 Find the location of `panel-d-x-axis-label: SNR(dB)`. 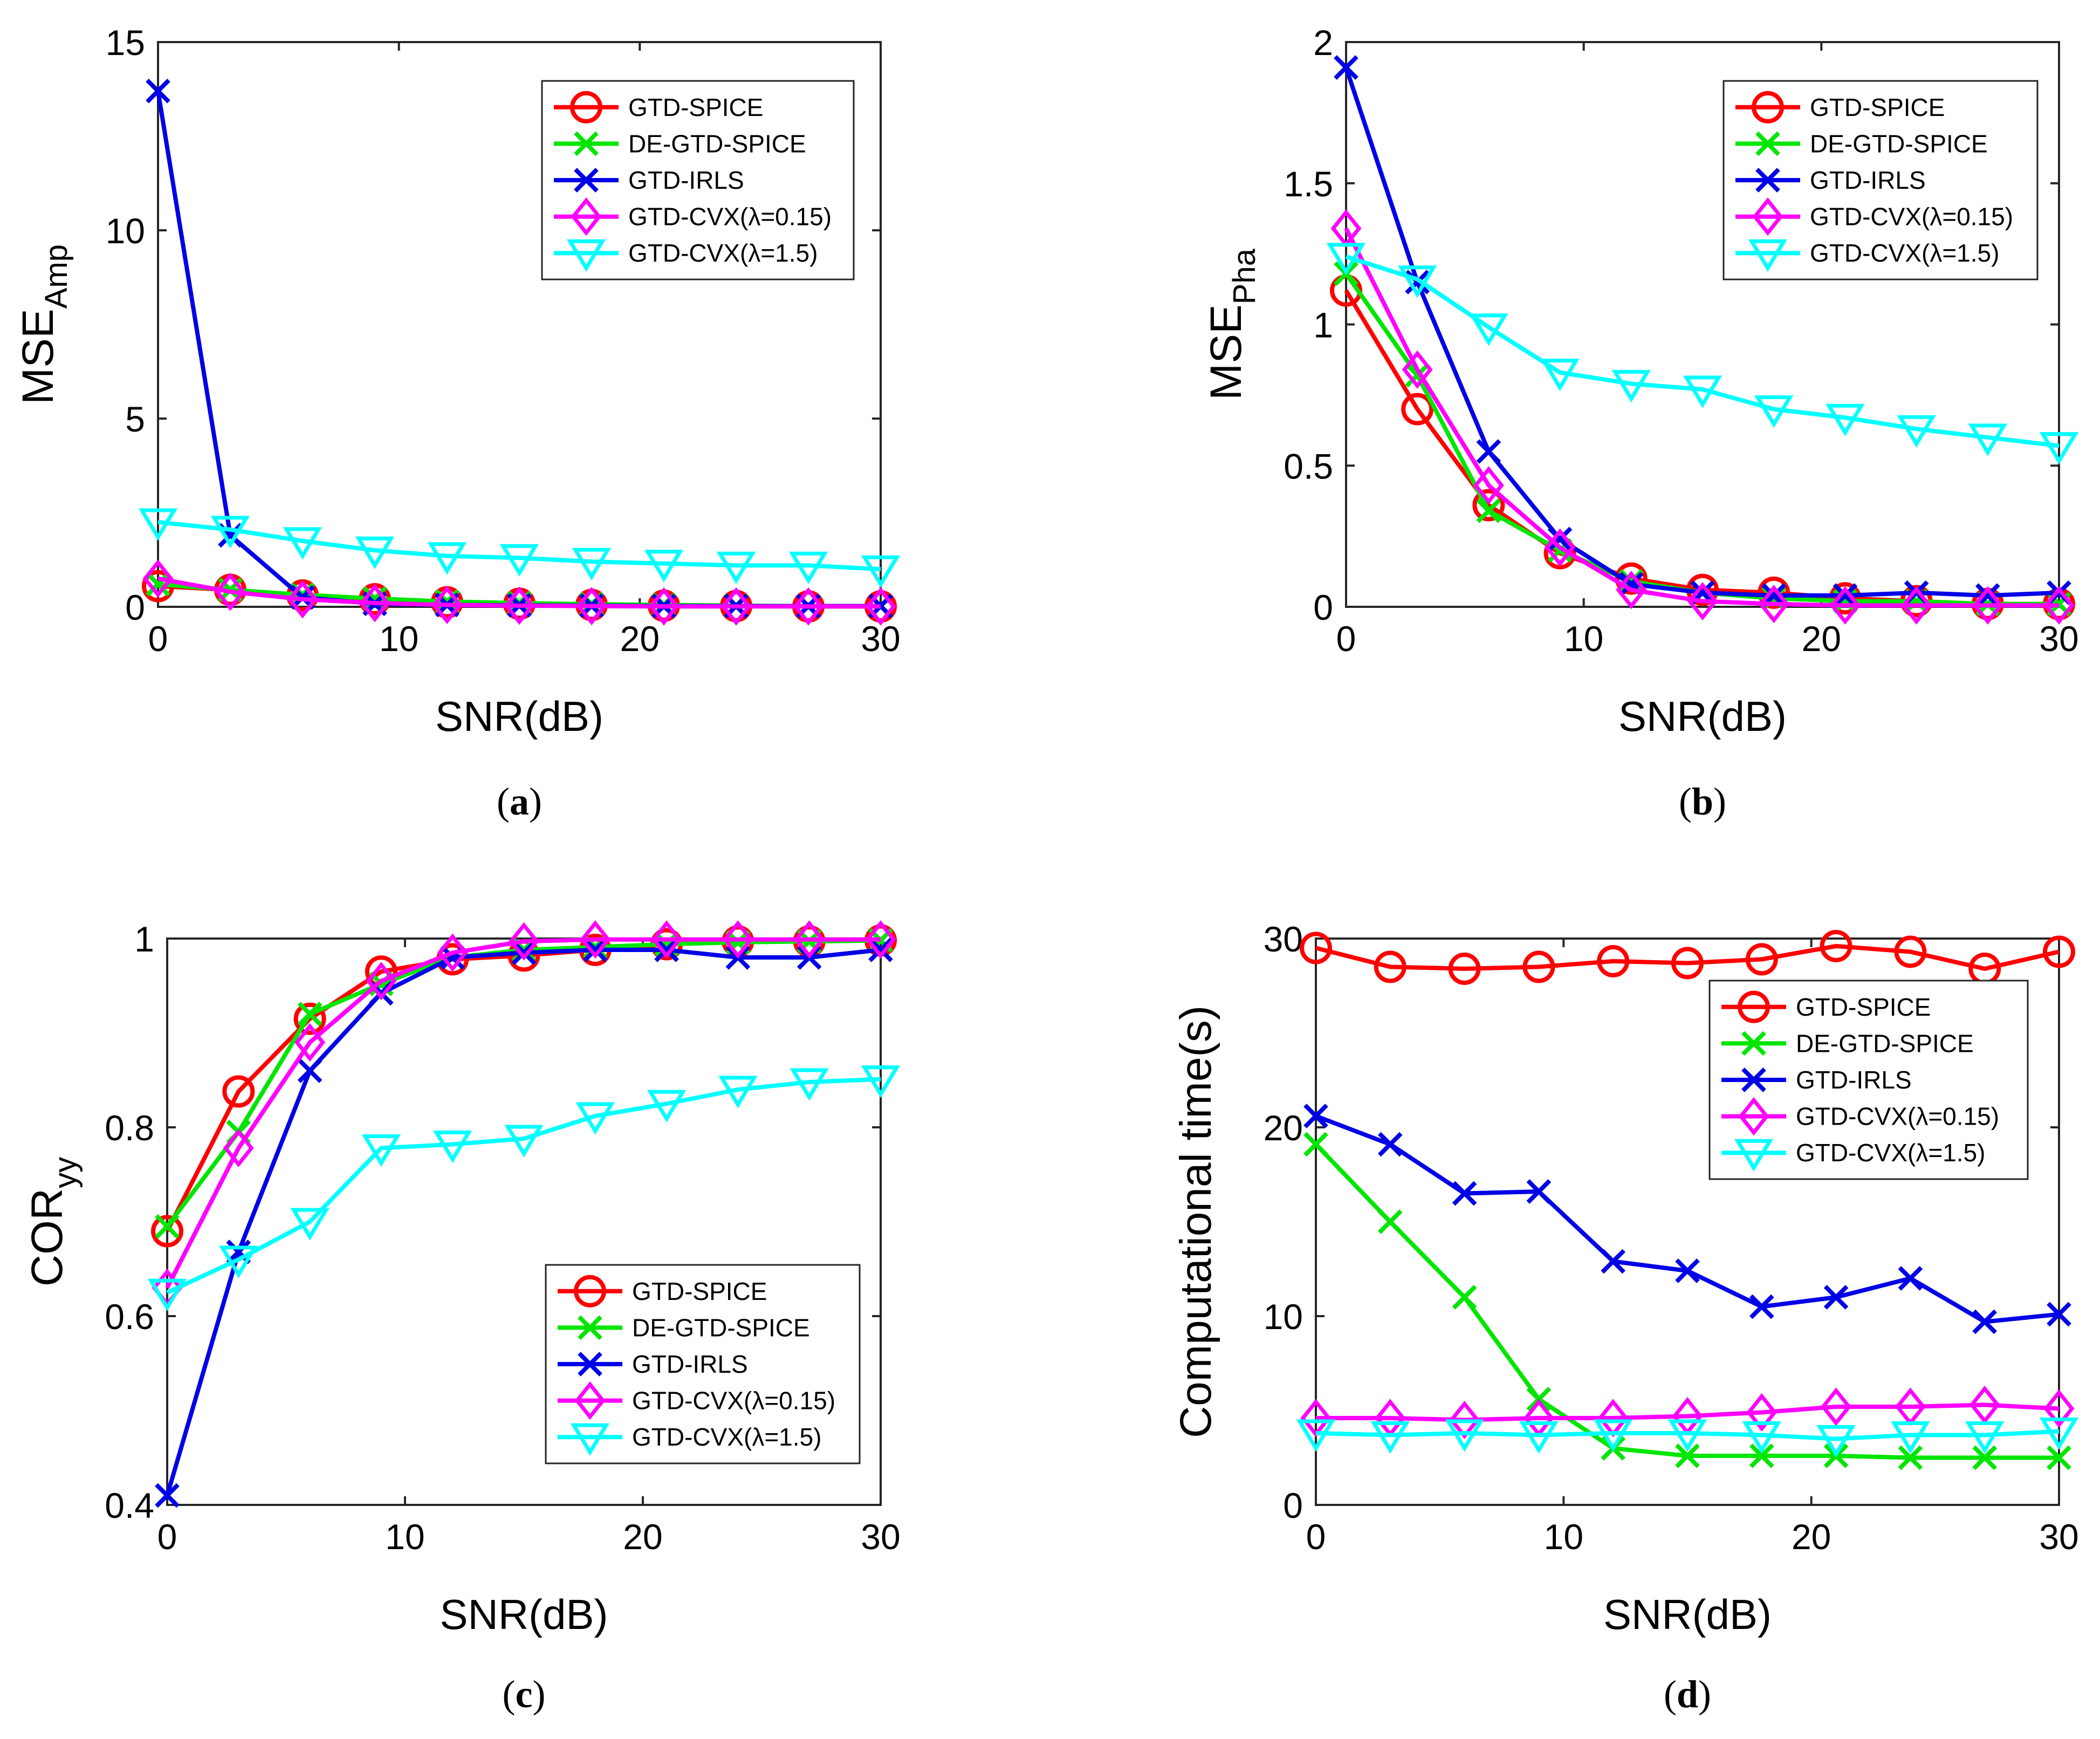

panel-d-x-axis-label: SNR(dB) is located at coordinates (1688, 1614).